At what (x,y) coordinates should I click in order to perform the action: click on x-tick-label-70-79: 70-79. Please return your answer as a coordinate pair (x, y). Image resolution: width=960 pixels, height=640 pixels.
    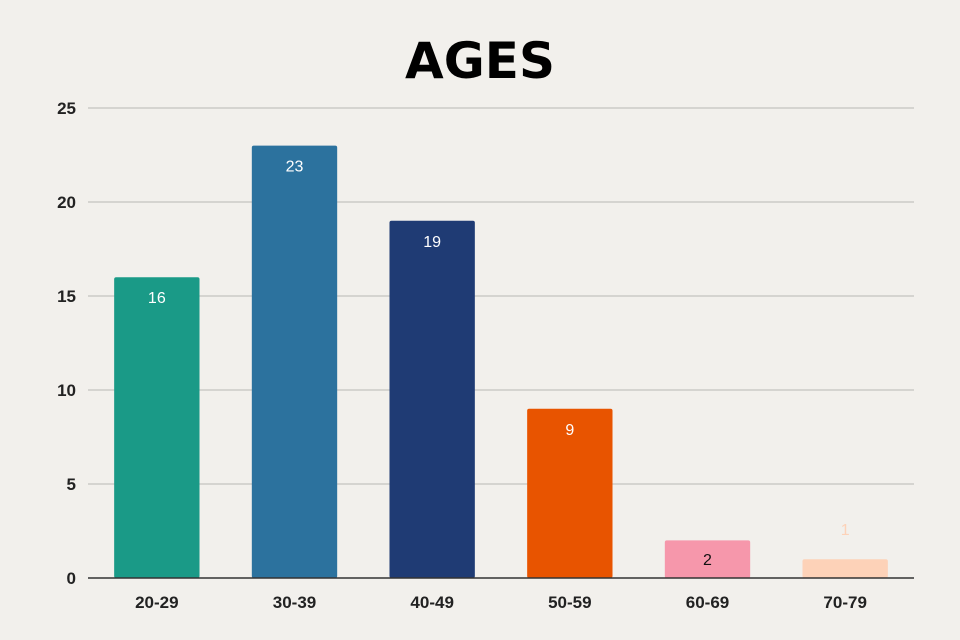
    Looking at the image, I should click on (844, 602).